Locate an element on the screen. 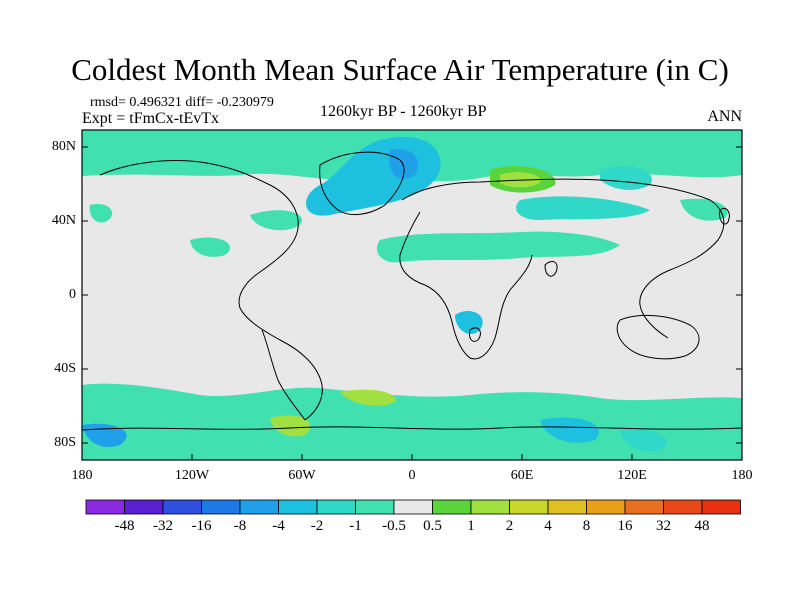 The height and width of the screenshot is (600, 800). lon-tick-180e: 180 is located at coordinates (742, 475).